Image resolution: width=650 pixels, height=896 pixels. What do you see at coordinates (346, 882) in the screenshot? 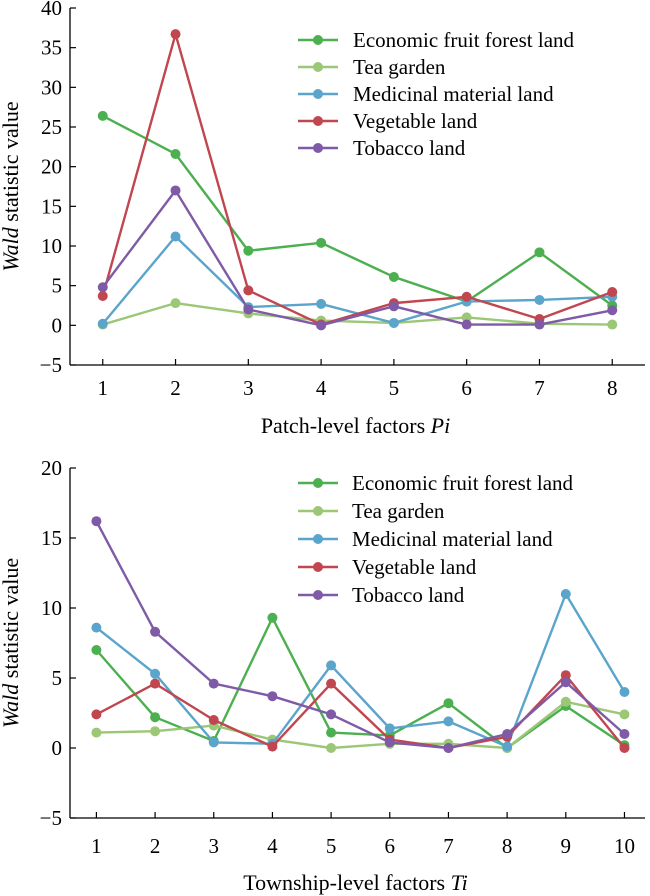
I see `x-axis-title-text: Township-level factors` at bounding box center [346, 882].